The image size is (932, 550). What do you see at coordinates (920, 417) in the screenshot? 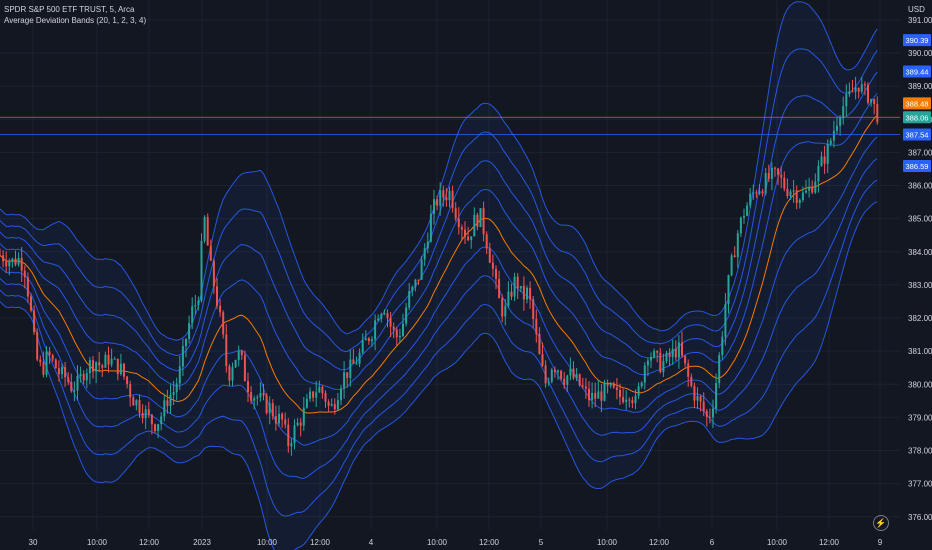
I see `y-tick-label: 379.00` at bounding box center [920, 417].